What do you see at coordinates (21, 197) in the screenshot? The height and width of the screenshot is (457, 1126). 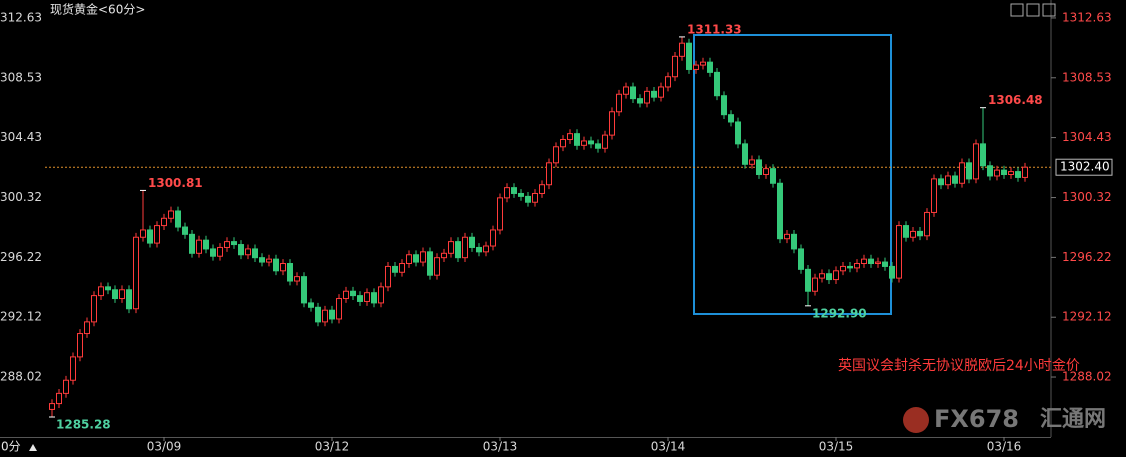 I see `y-tick-label-left: 1300.32` at bounding box center [21, 197].